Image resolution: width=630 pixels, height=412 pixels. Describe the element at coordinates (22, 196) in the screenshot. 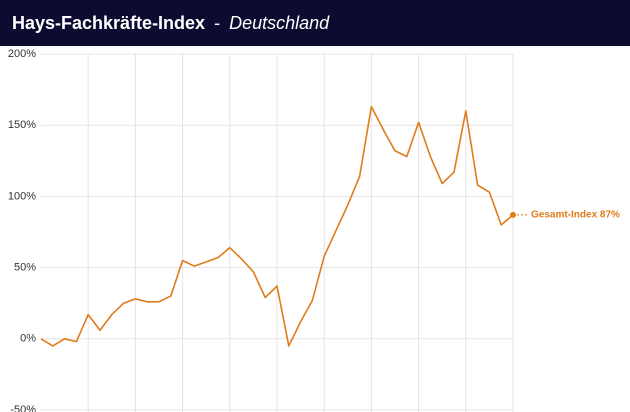

I see `y-tick-label: 100%` at that location.